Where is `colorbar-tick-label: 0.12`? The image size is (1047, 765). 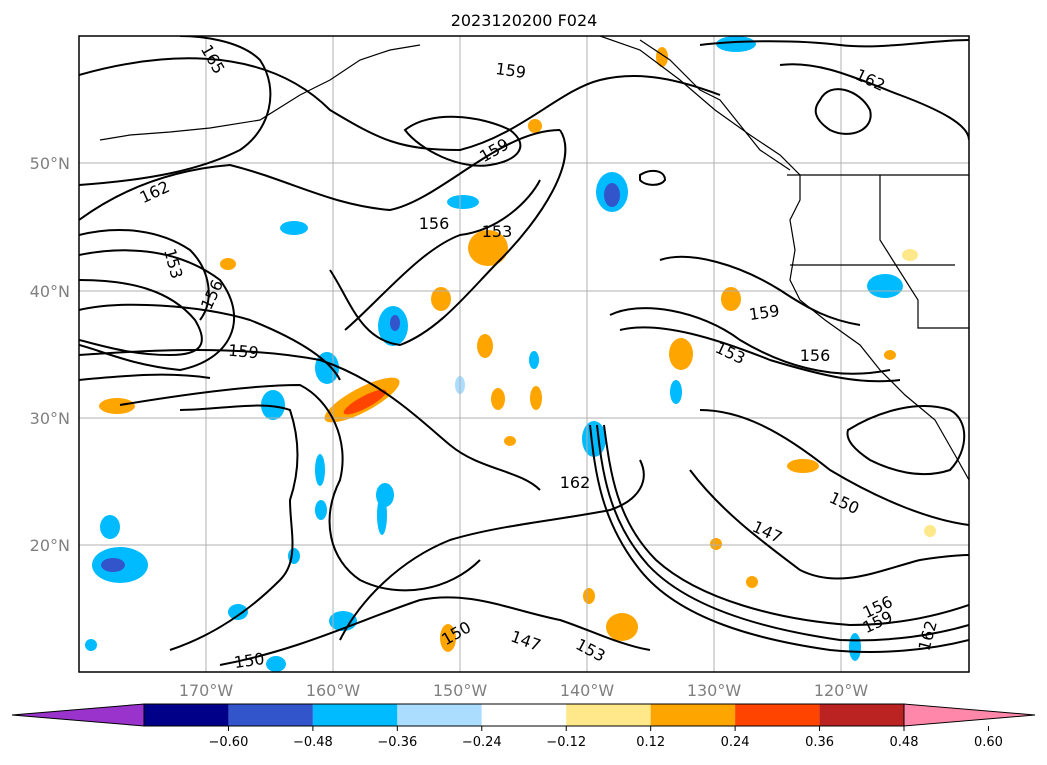
colorbar-tick-label: 0.12 is located at coordinates (650, 742).